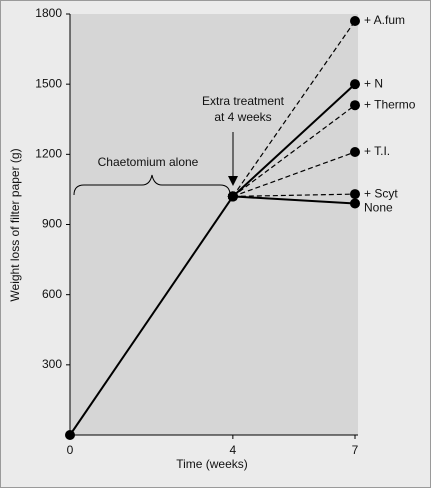 The width and height of the screenshot is (431, 488). I want to click on y-tick-label: 600, so click(52, 294).